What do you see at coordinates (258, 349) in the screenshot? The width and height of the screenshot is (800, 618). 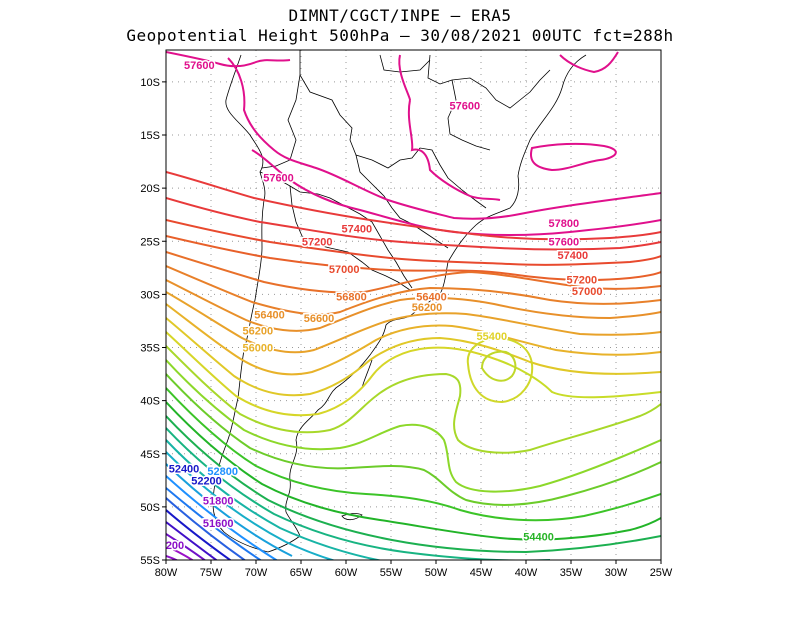 I see `contour-label: 56000` at bounding box center [258, 349].